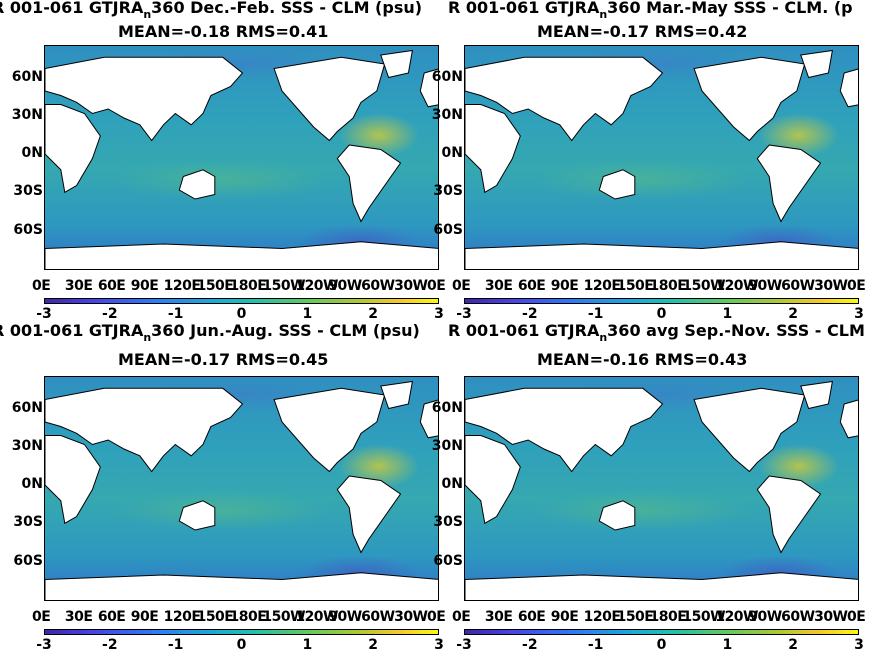 The image size is (875, 656). I want to click on chart-subtitle: MEAN=-0.18 RMS=0.41, so click(223, 31).